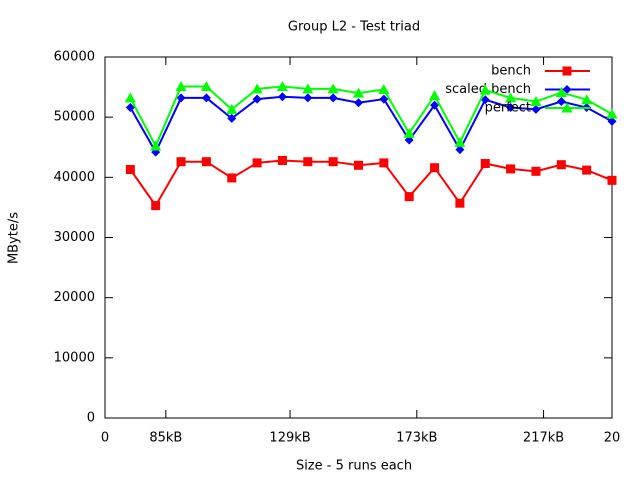 This screenshot has height=480, width=640. I want to click on y-tick-label: 10000, so click(74, 357).